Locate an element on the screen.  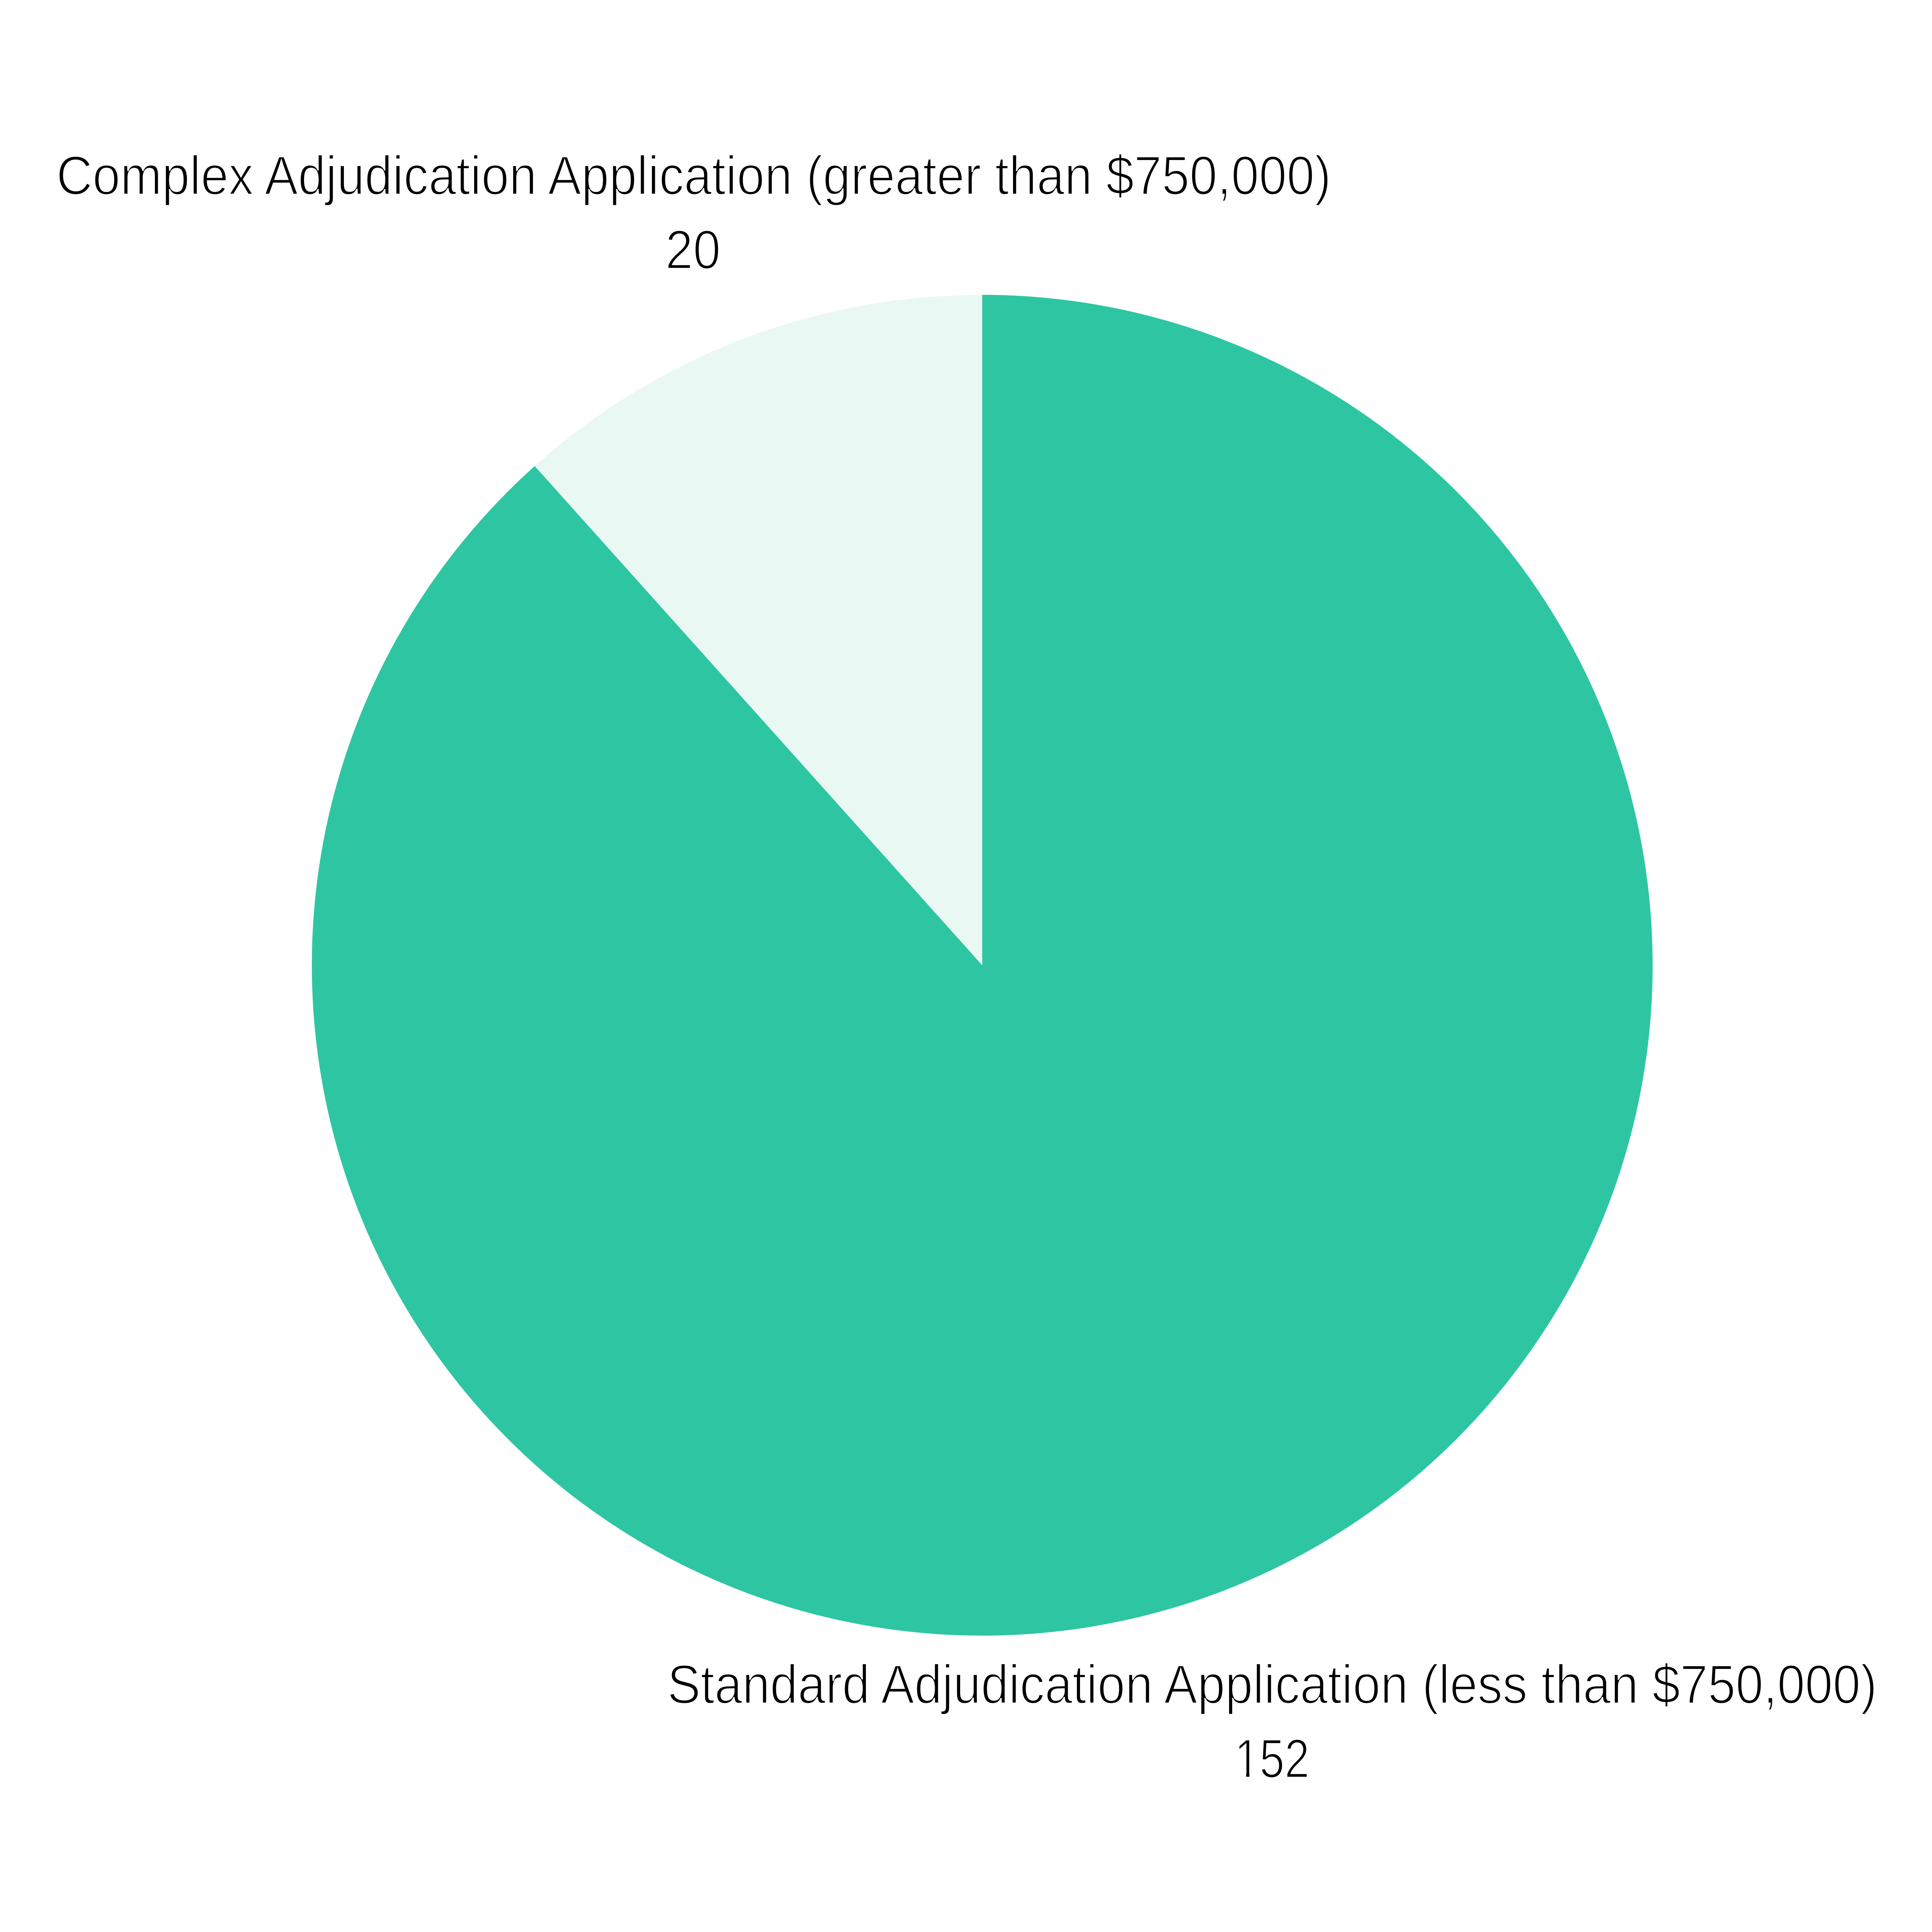
svg-text: 20 is located at coordinates (693, 250).